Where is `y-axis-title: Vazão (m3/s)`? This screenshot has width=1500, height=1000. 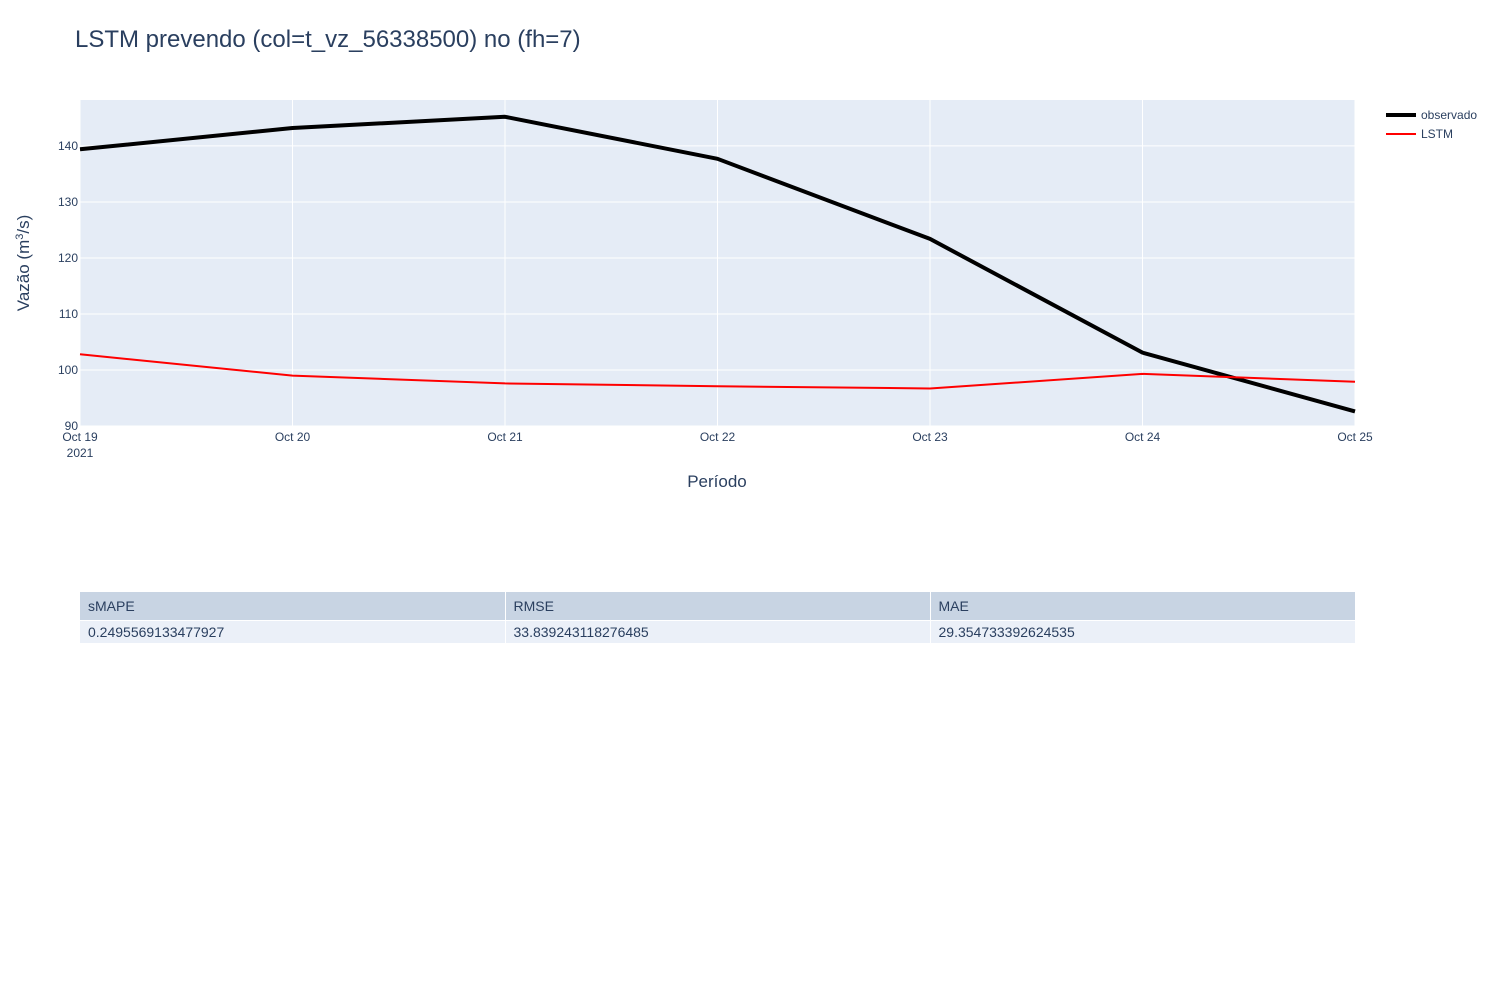
y-axis-title: Vazão (m3/s) is located at coordinates (23, 263).